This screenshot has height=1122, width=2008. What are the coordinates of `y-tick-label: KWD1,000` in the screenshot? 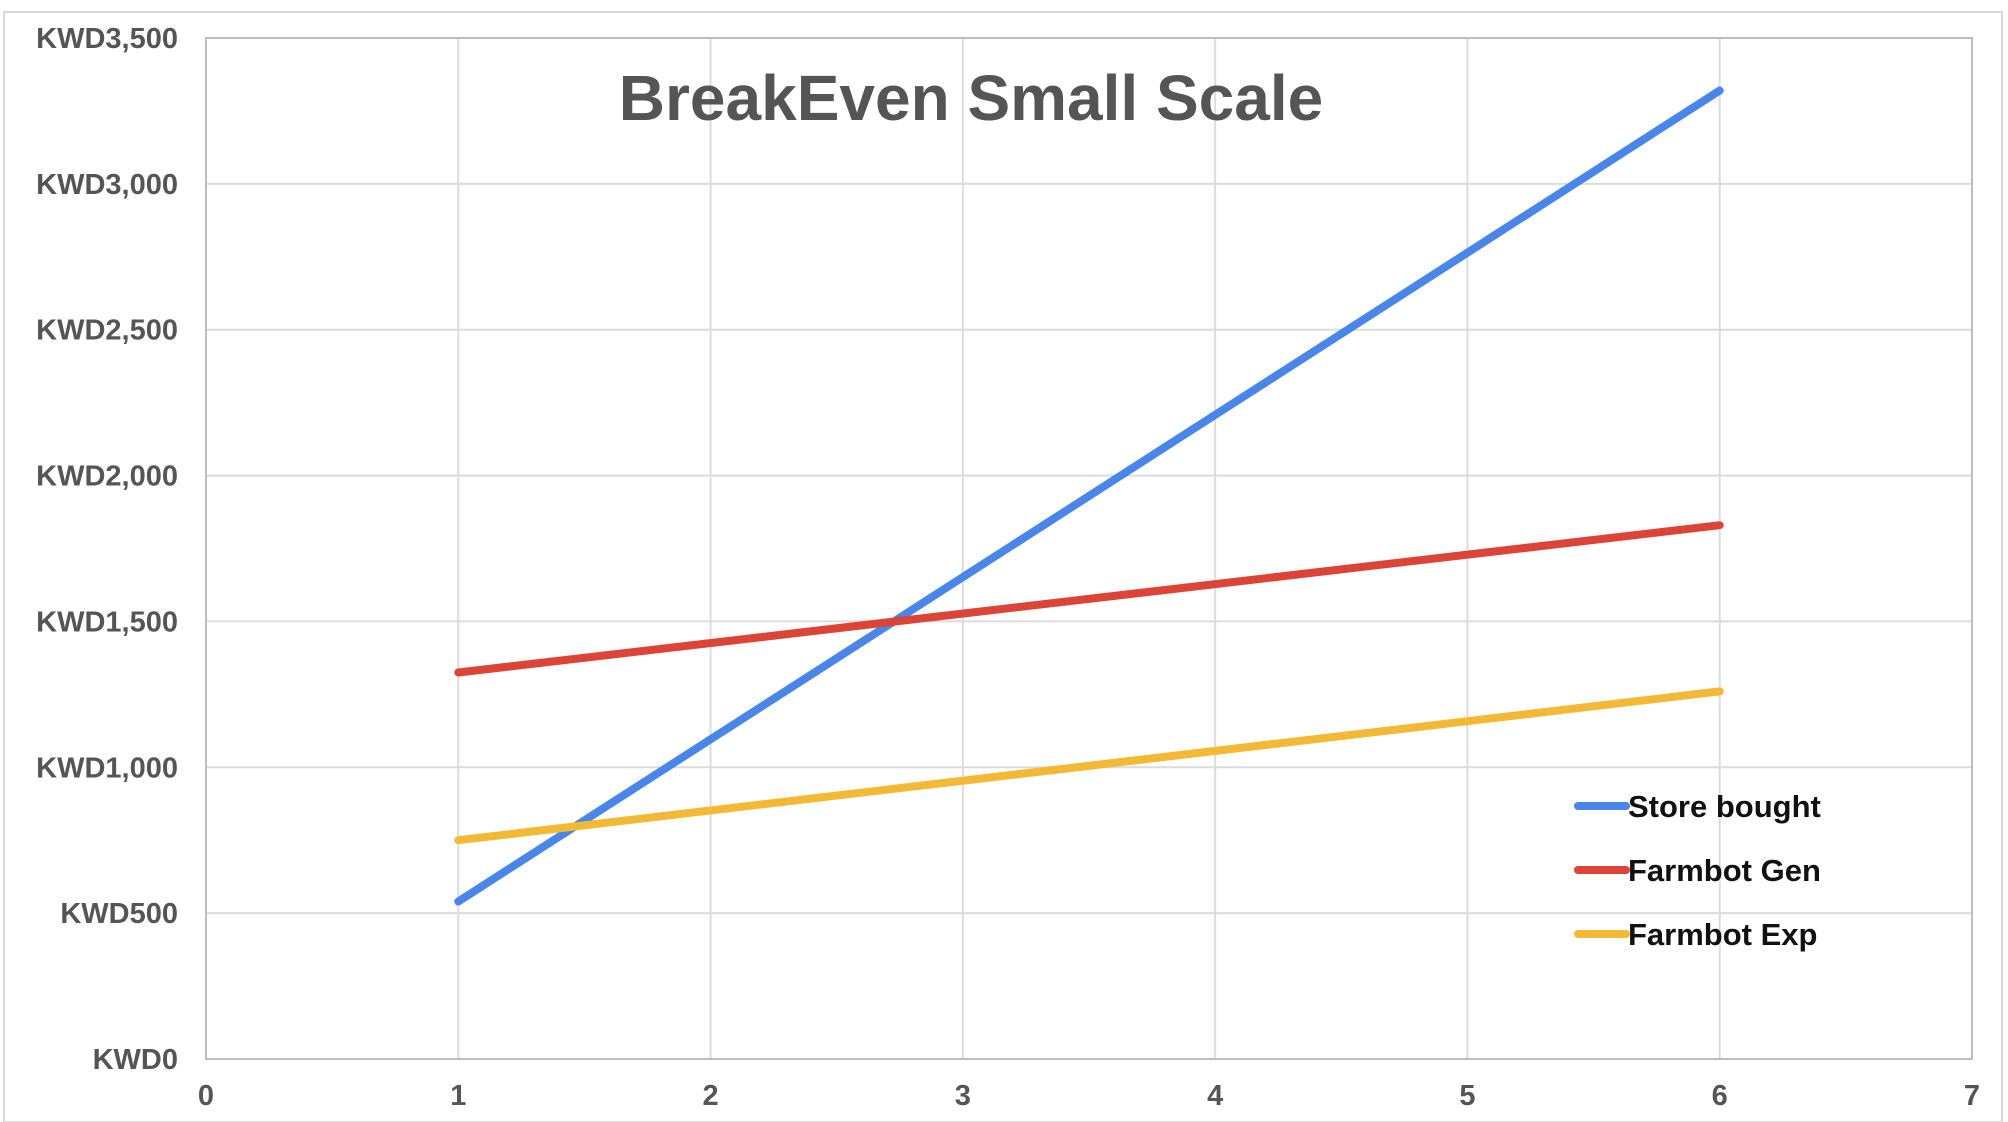 It's located at (107, 768).